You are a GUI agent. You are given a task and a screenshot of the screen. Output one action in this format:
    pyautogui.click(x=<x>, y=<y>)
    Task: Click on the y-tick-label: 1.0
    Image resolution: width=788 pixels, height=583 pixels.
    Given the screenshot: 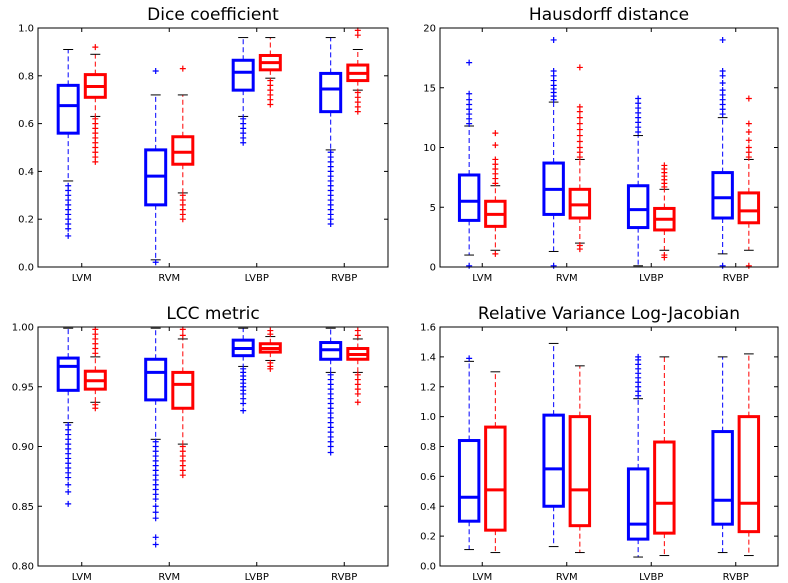 What is the action you would take?
    pyautogui.click(x=26, y=29)
    